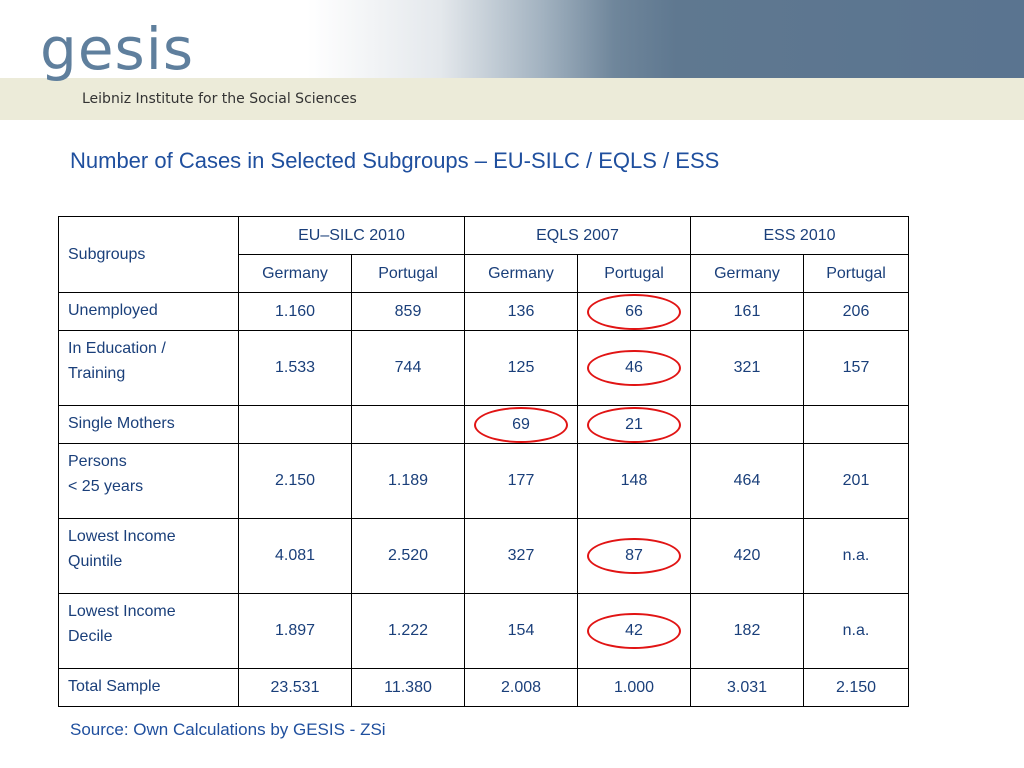  I want to click on table-cell: 3.031, so click(747, 687).